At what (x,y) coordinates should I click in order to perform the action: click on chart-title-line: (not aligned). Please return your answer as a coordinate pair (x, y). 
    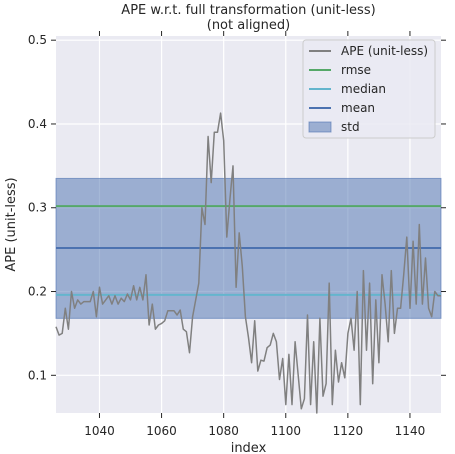
    Looking at the image, I should click on (249, 25).